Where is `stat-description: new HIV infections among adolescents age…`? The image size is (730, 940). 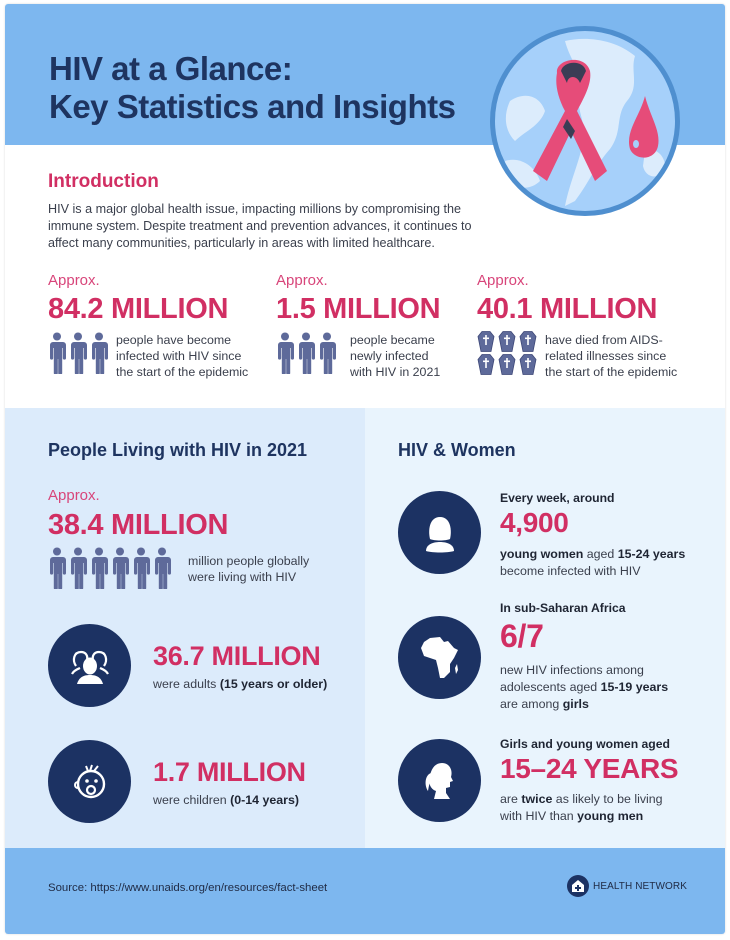
stat-description: new HIV infections among adolescents age… is located at coordinates (584, 687).